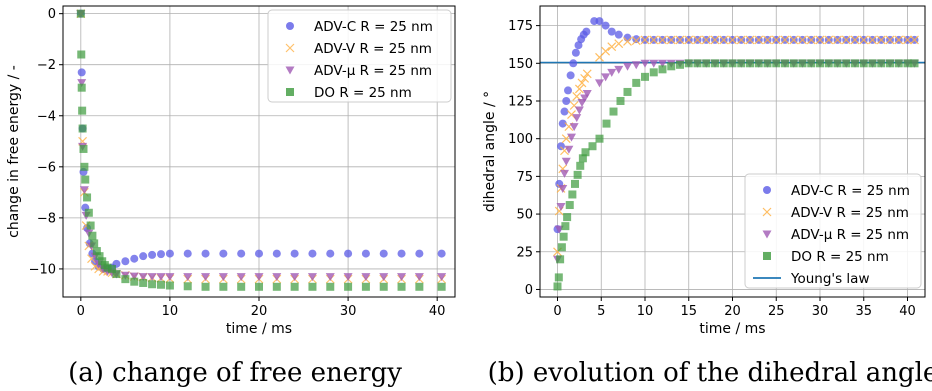 The height and width of the screenshot is (391, 932). I want to click on panel-b-legend-box, so click(833, 231).